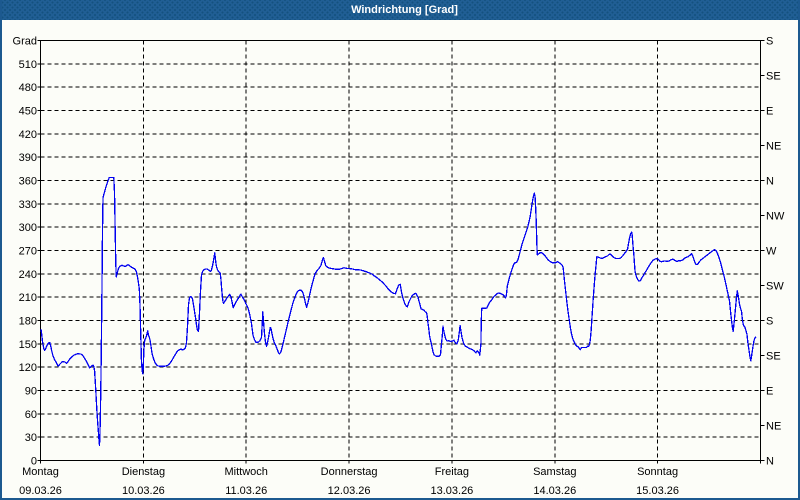 This screenshot has width=800, height=500. I want to click on svg-text: NW, so click(775, 217).